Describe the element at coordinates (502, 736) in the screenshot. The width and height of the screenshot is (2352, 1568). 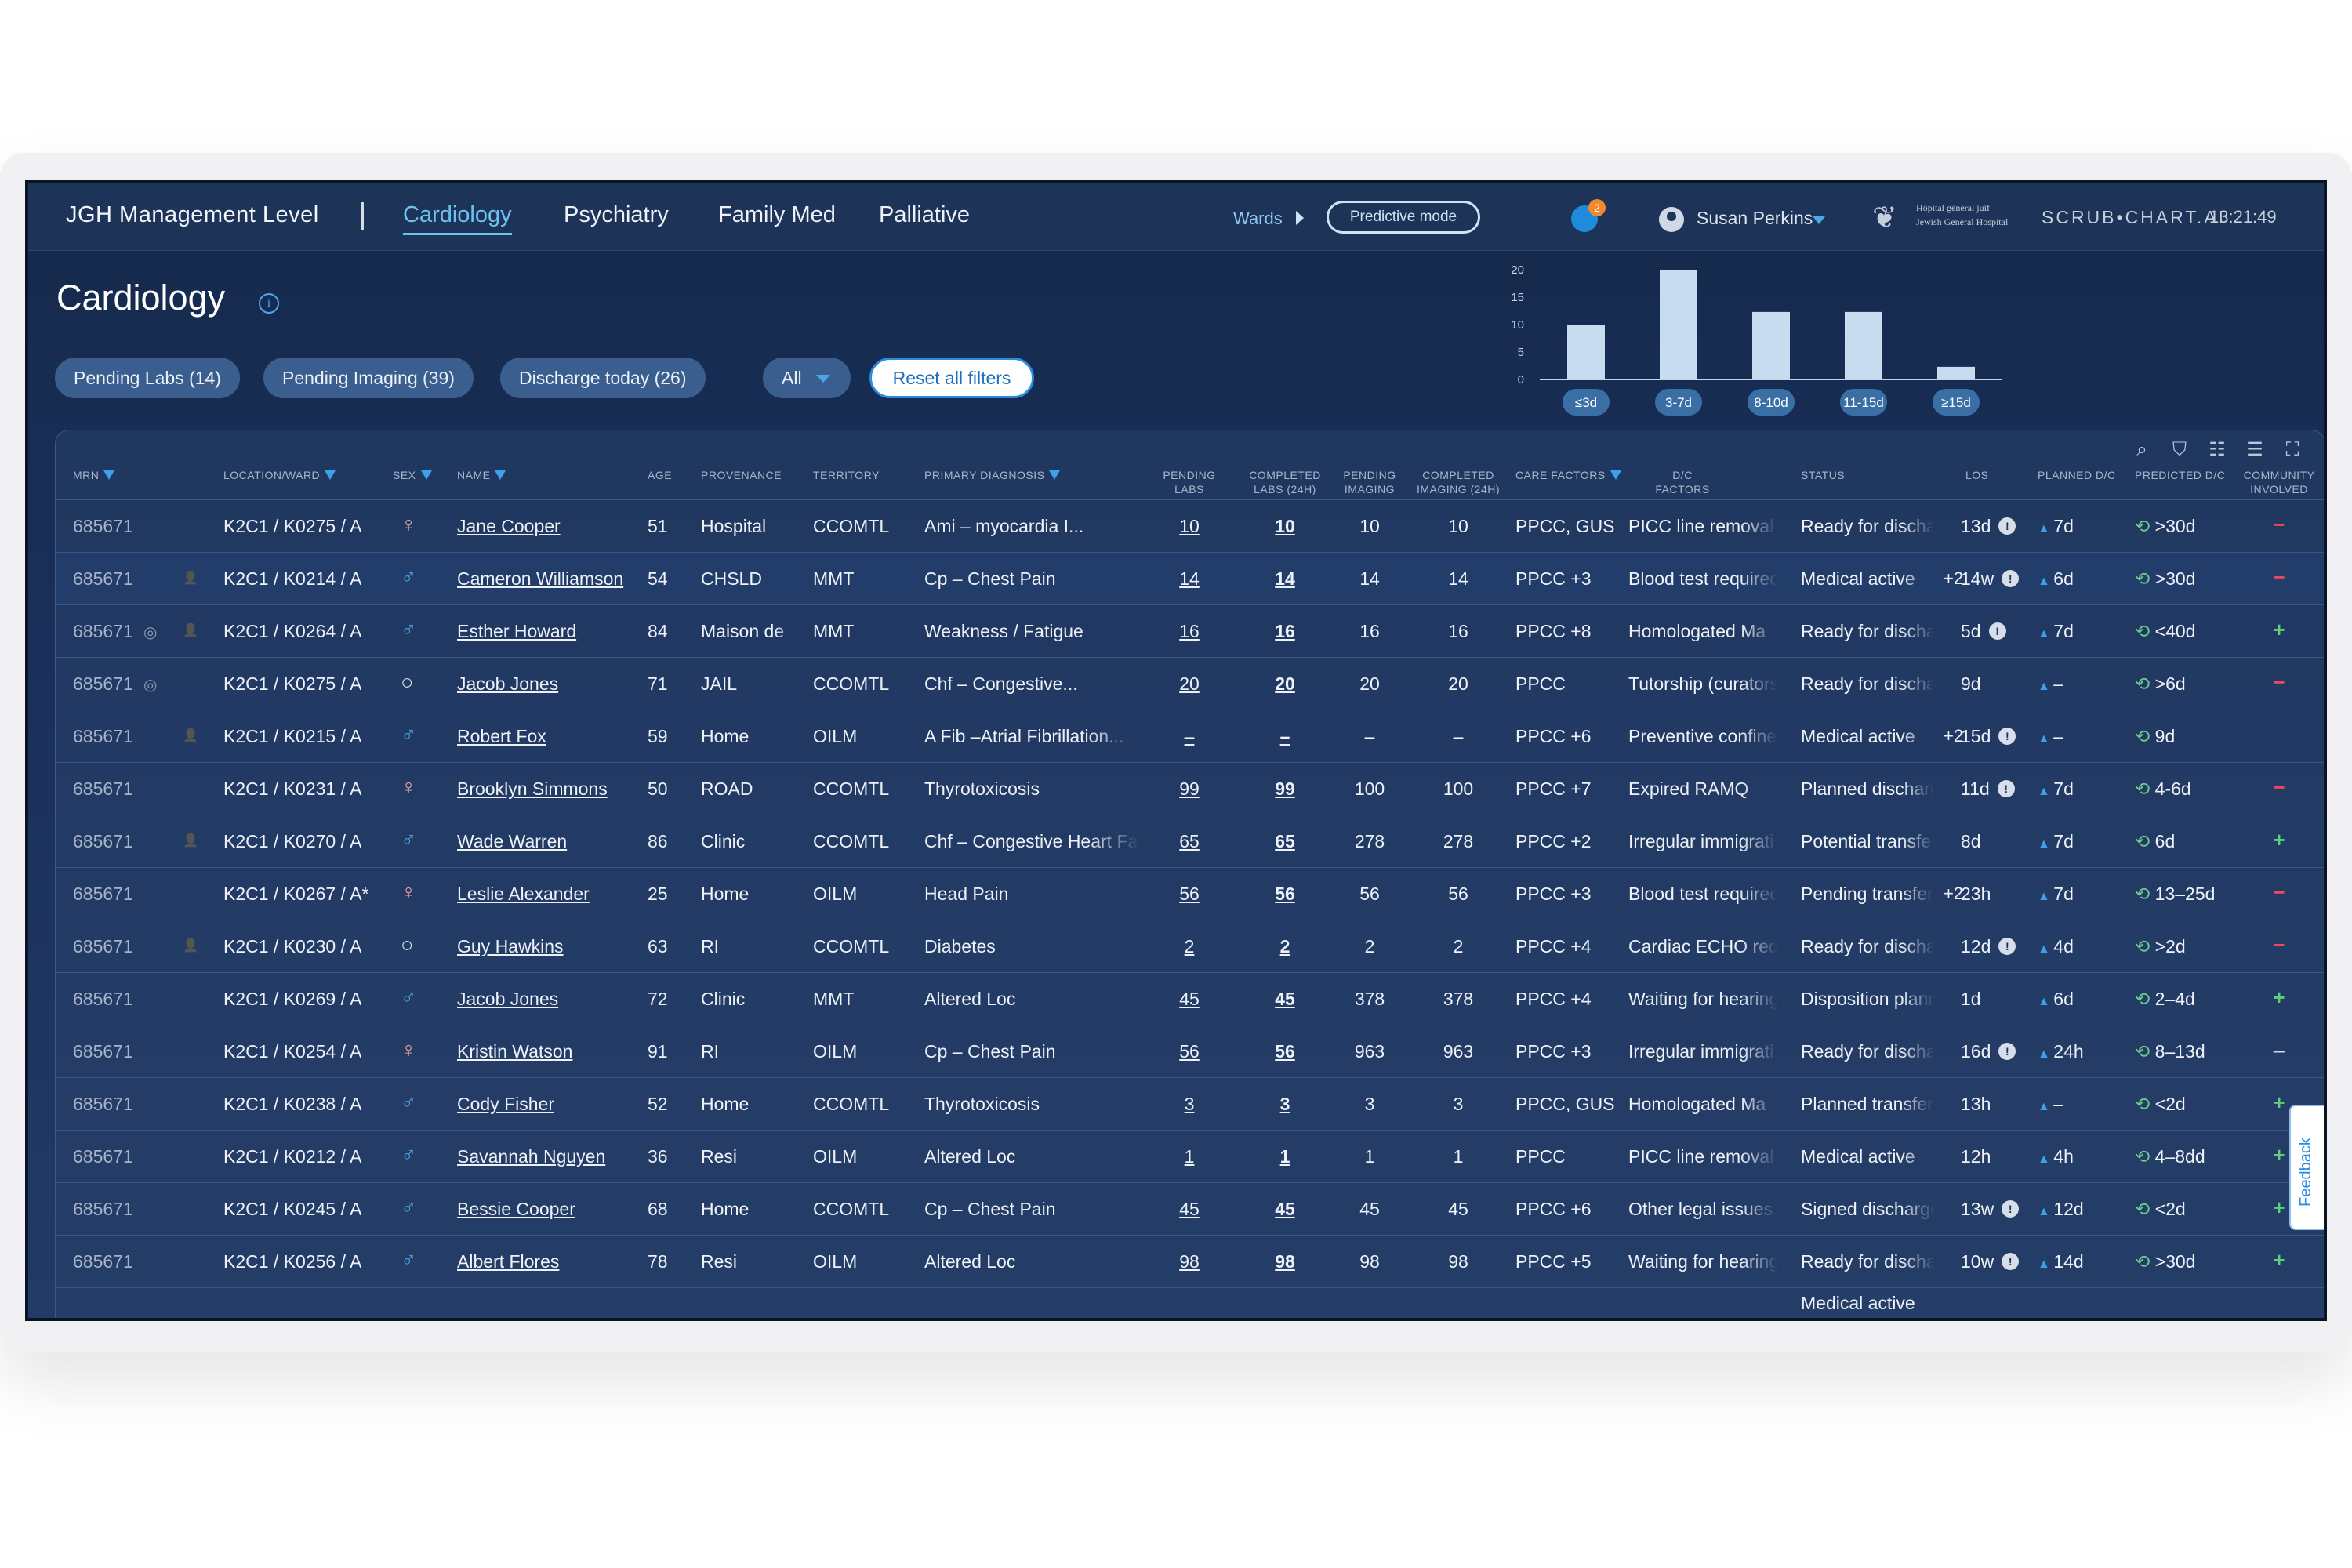
I see `cell-name: Robert Fox` at that location.